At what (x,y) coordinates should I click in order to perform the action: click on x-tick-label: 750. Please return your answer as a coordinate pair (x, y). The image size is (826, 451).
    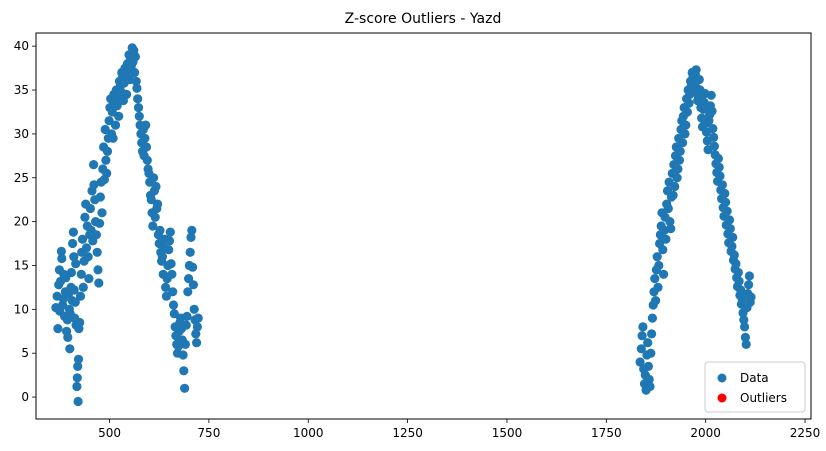
    Looking at the image, I should click on (208, 433).